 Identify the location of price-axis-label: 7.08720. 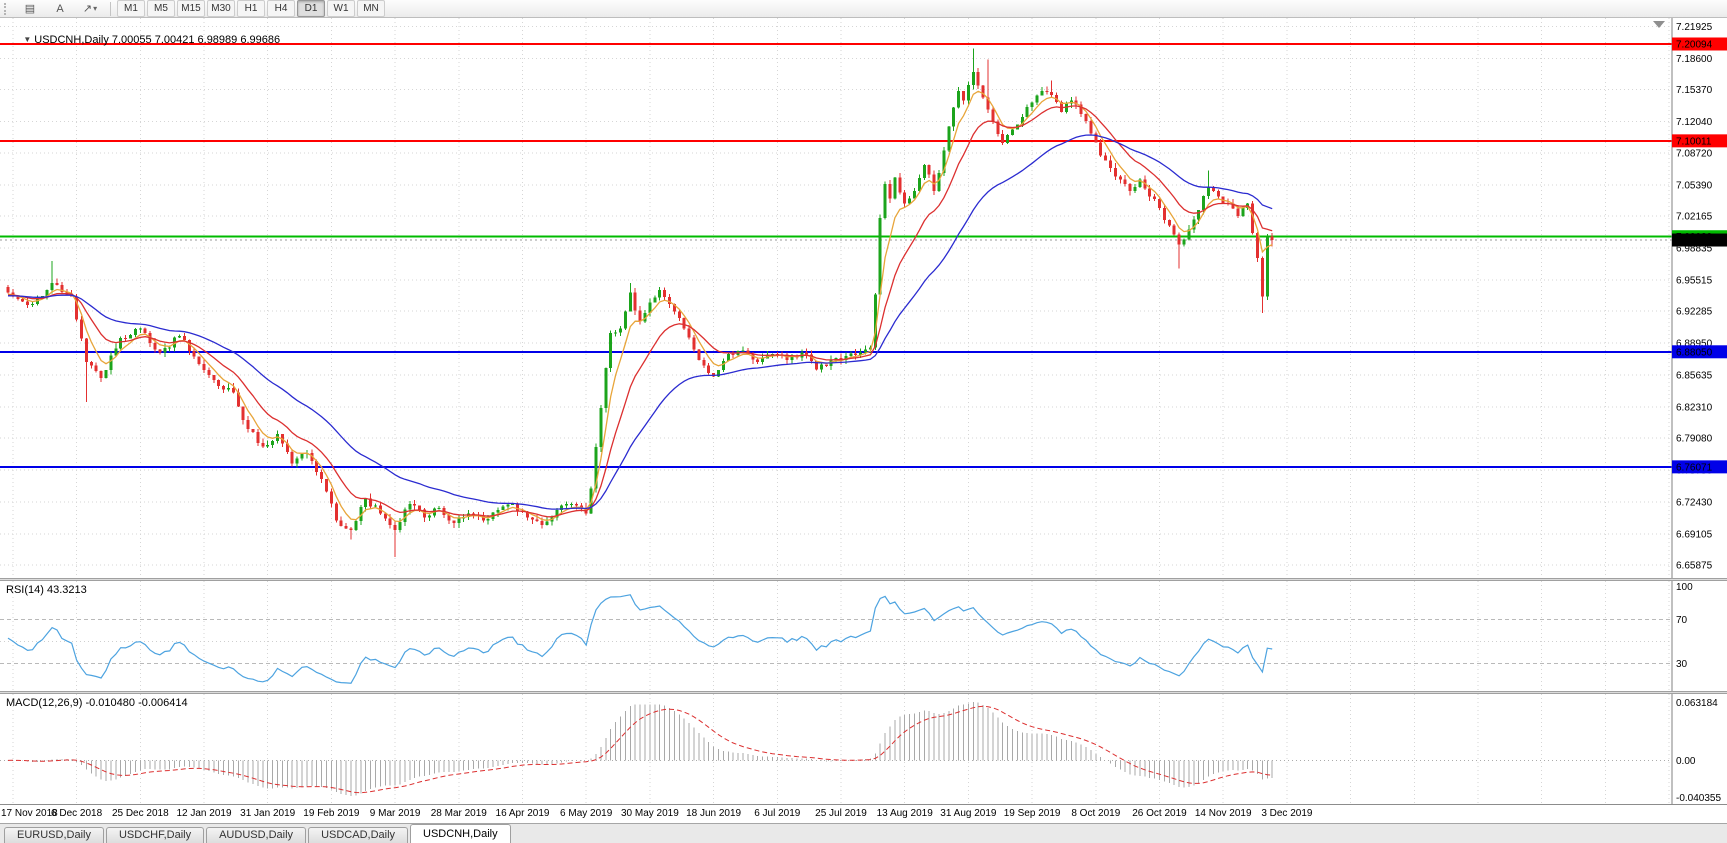
(1694, 154).